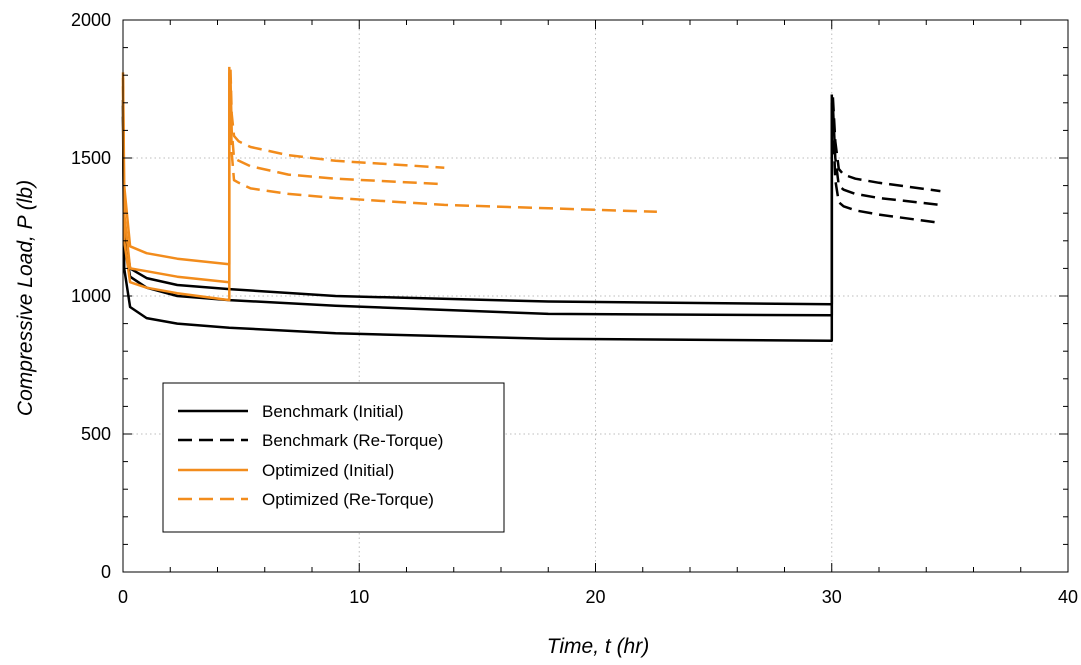 The width and height of the screenshot is (1081, 665). What do you see at coordinates (1068, 597) in the screenshot?
I see `x-tick-label: 40` at bounding box center [1068, 597].